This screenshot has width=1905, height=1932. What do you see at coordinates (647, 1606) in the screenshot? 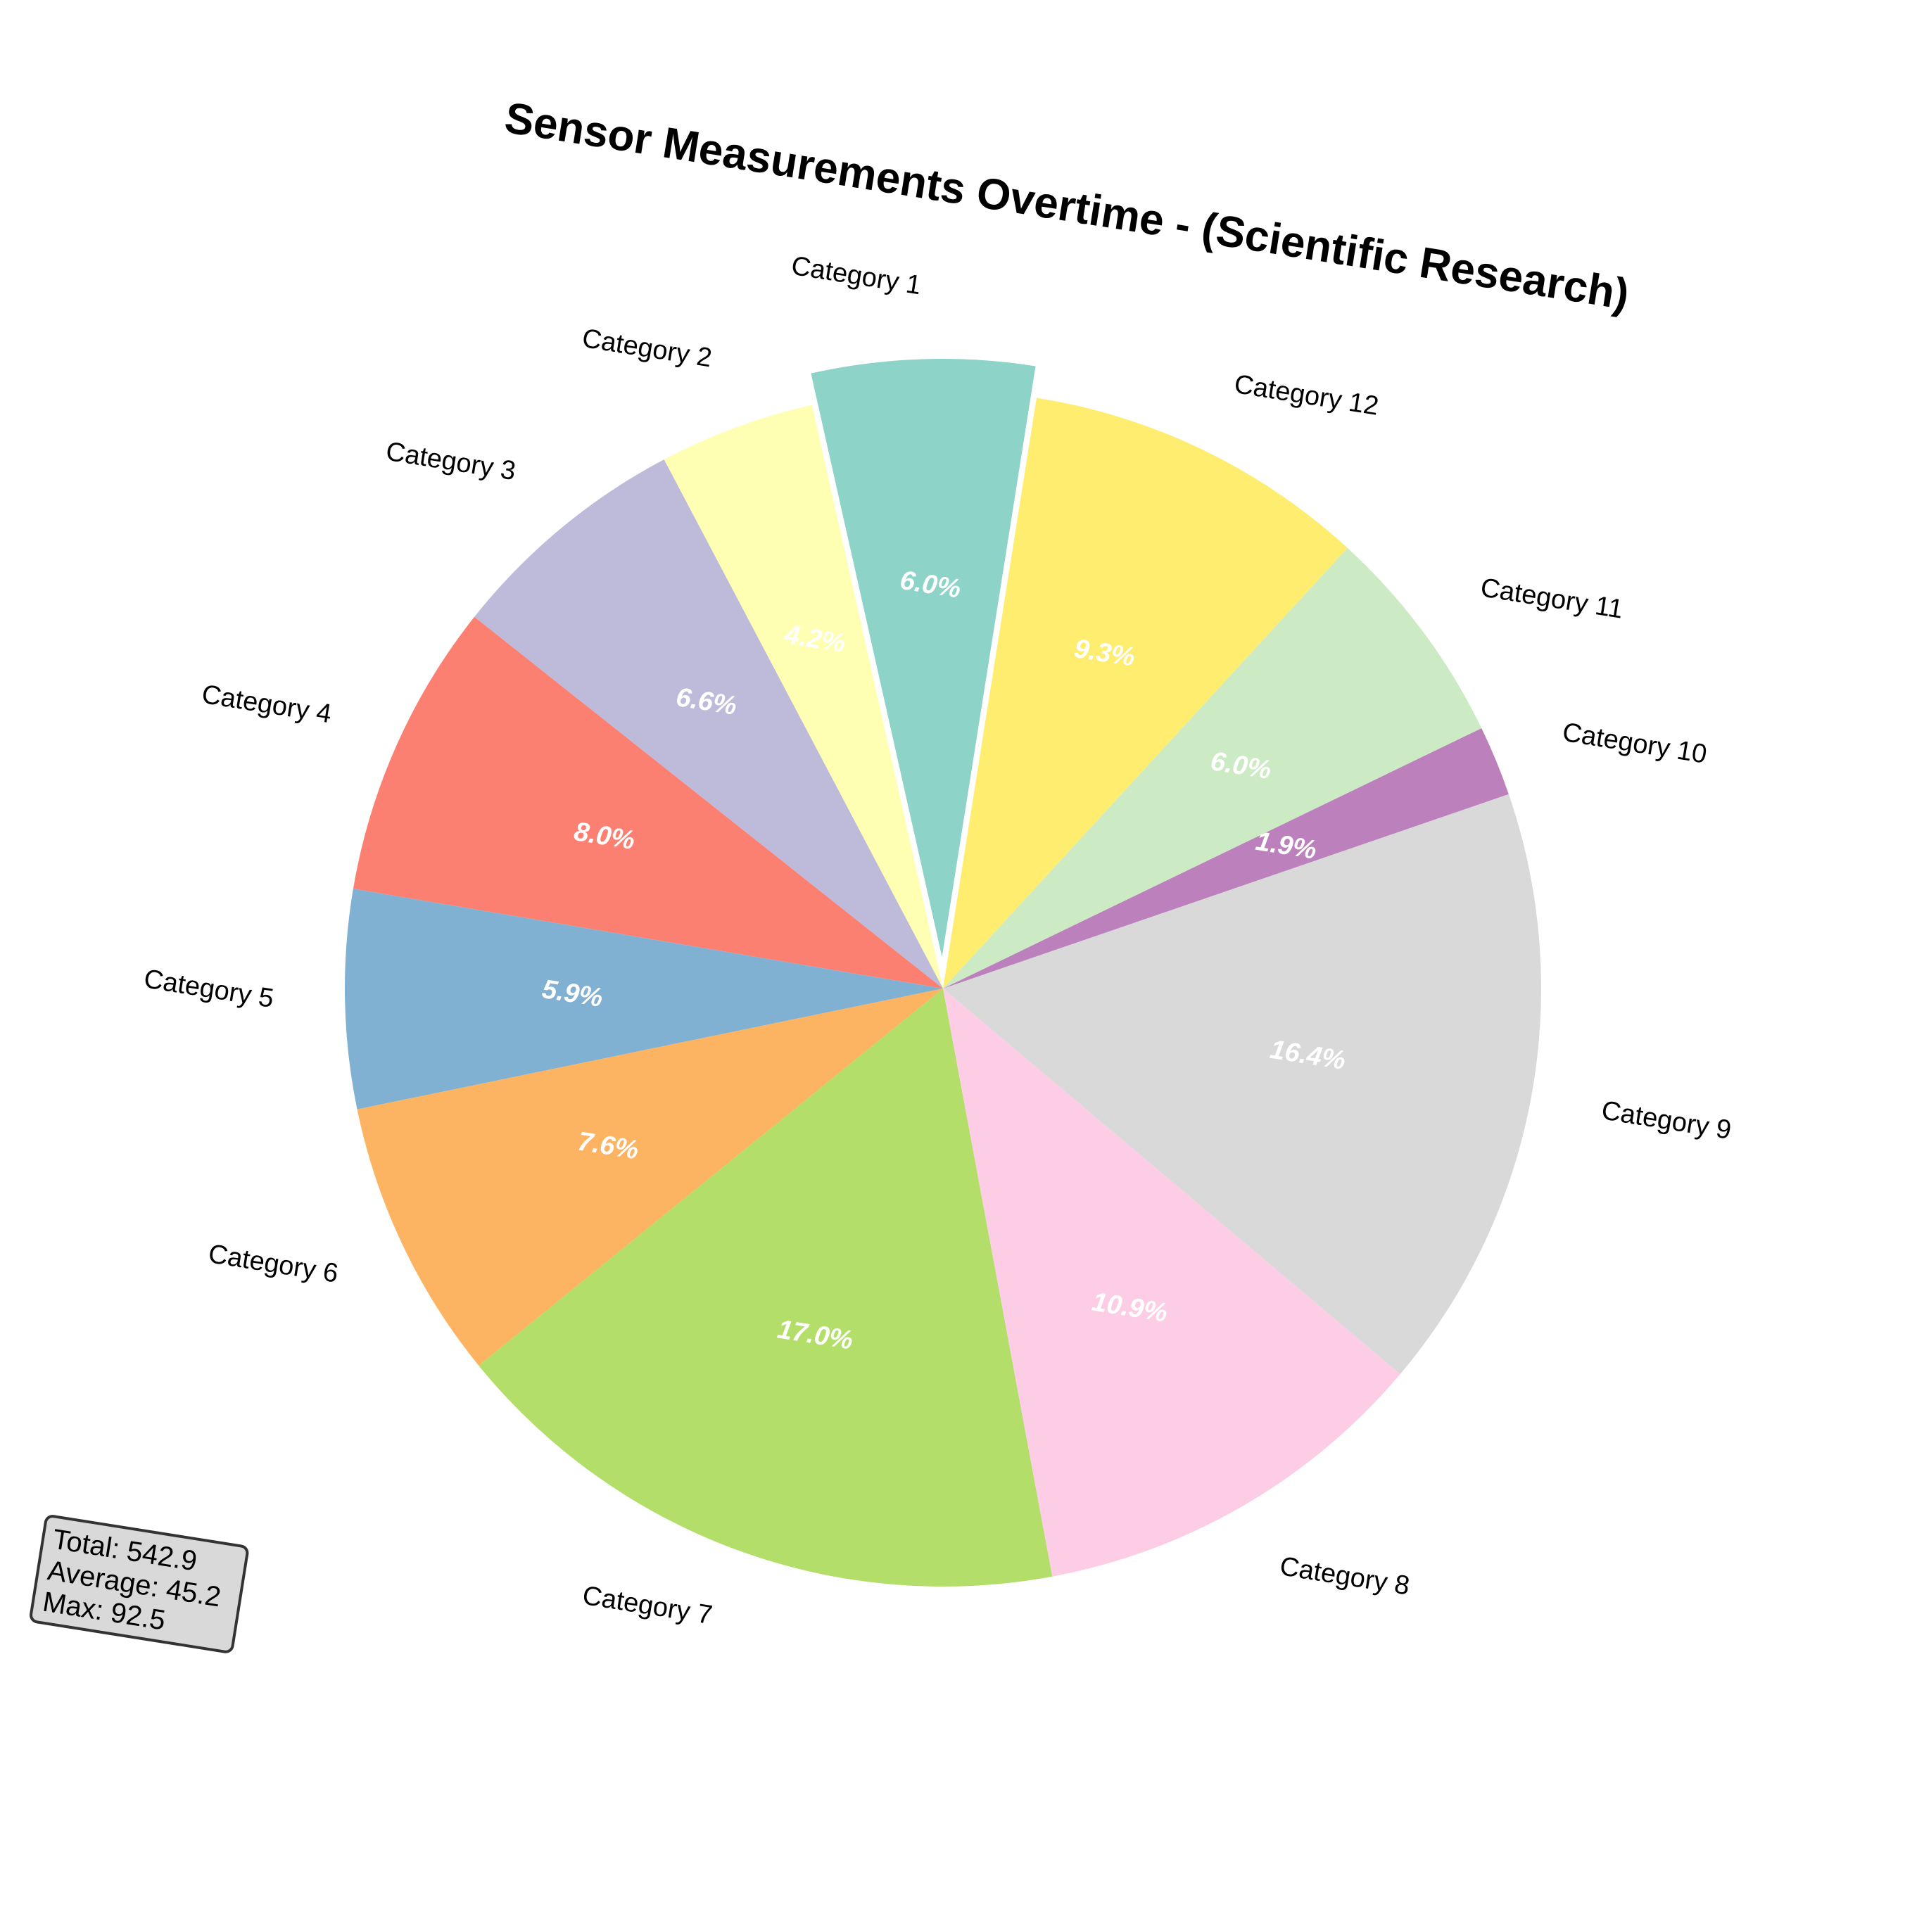
I see `label-category-7: Category 7` at bounding box center [647, 1606].